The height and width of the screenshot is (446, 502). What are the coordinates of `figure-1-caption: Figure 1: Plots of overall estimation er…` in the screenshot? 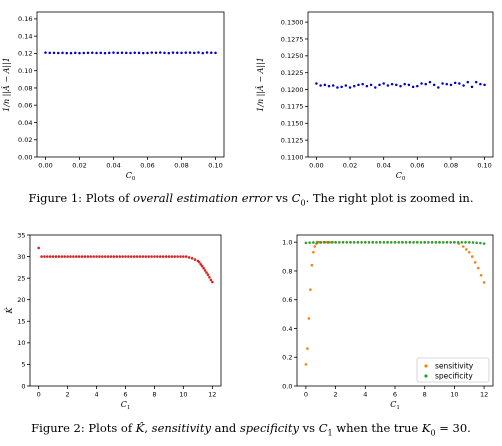 It's located at (251, 199).